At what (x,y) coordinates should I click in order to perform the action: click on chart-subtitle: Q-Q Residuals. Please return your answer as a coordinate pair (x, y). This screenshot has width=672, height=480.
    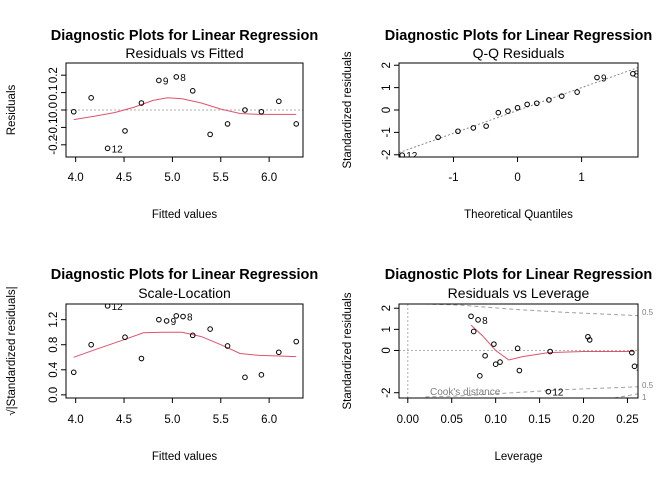
    Looking at the image, I should click on (519, 53).